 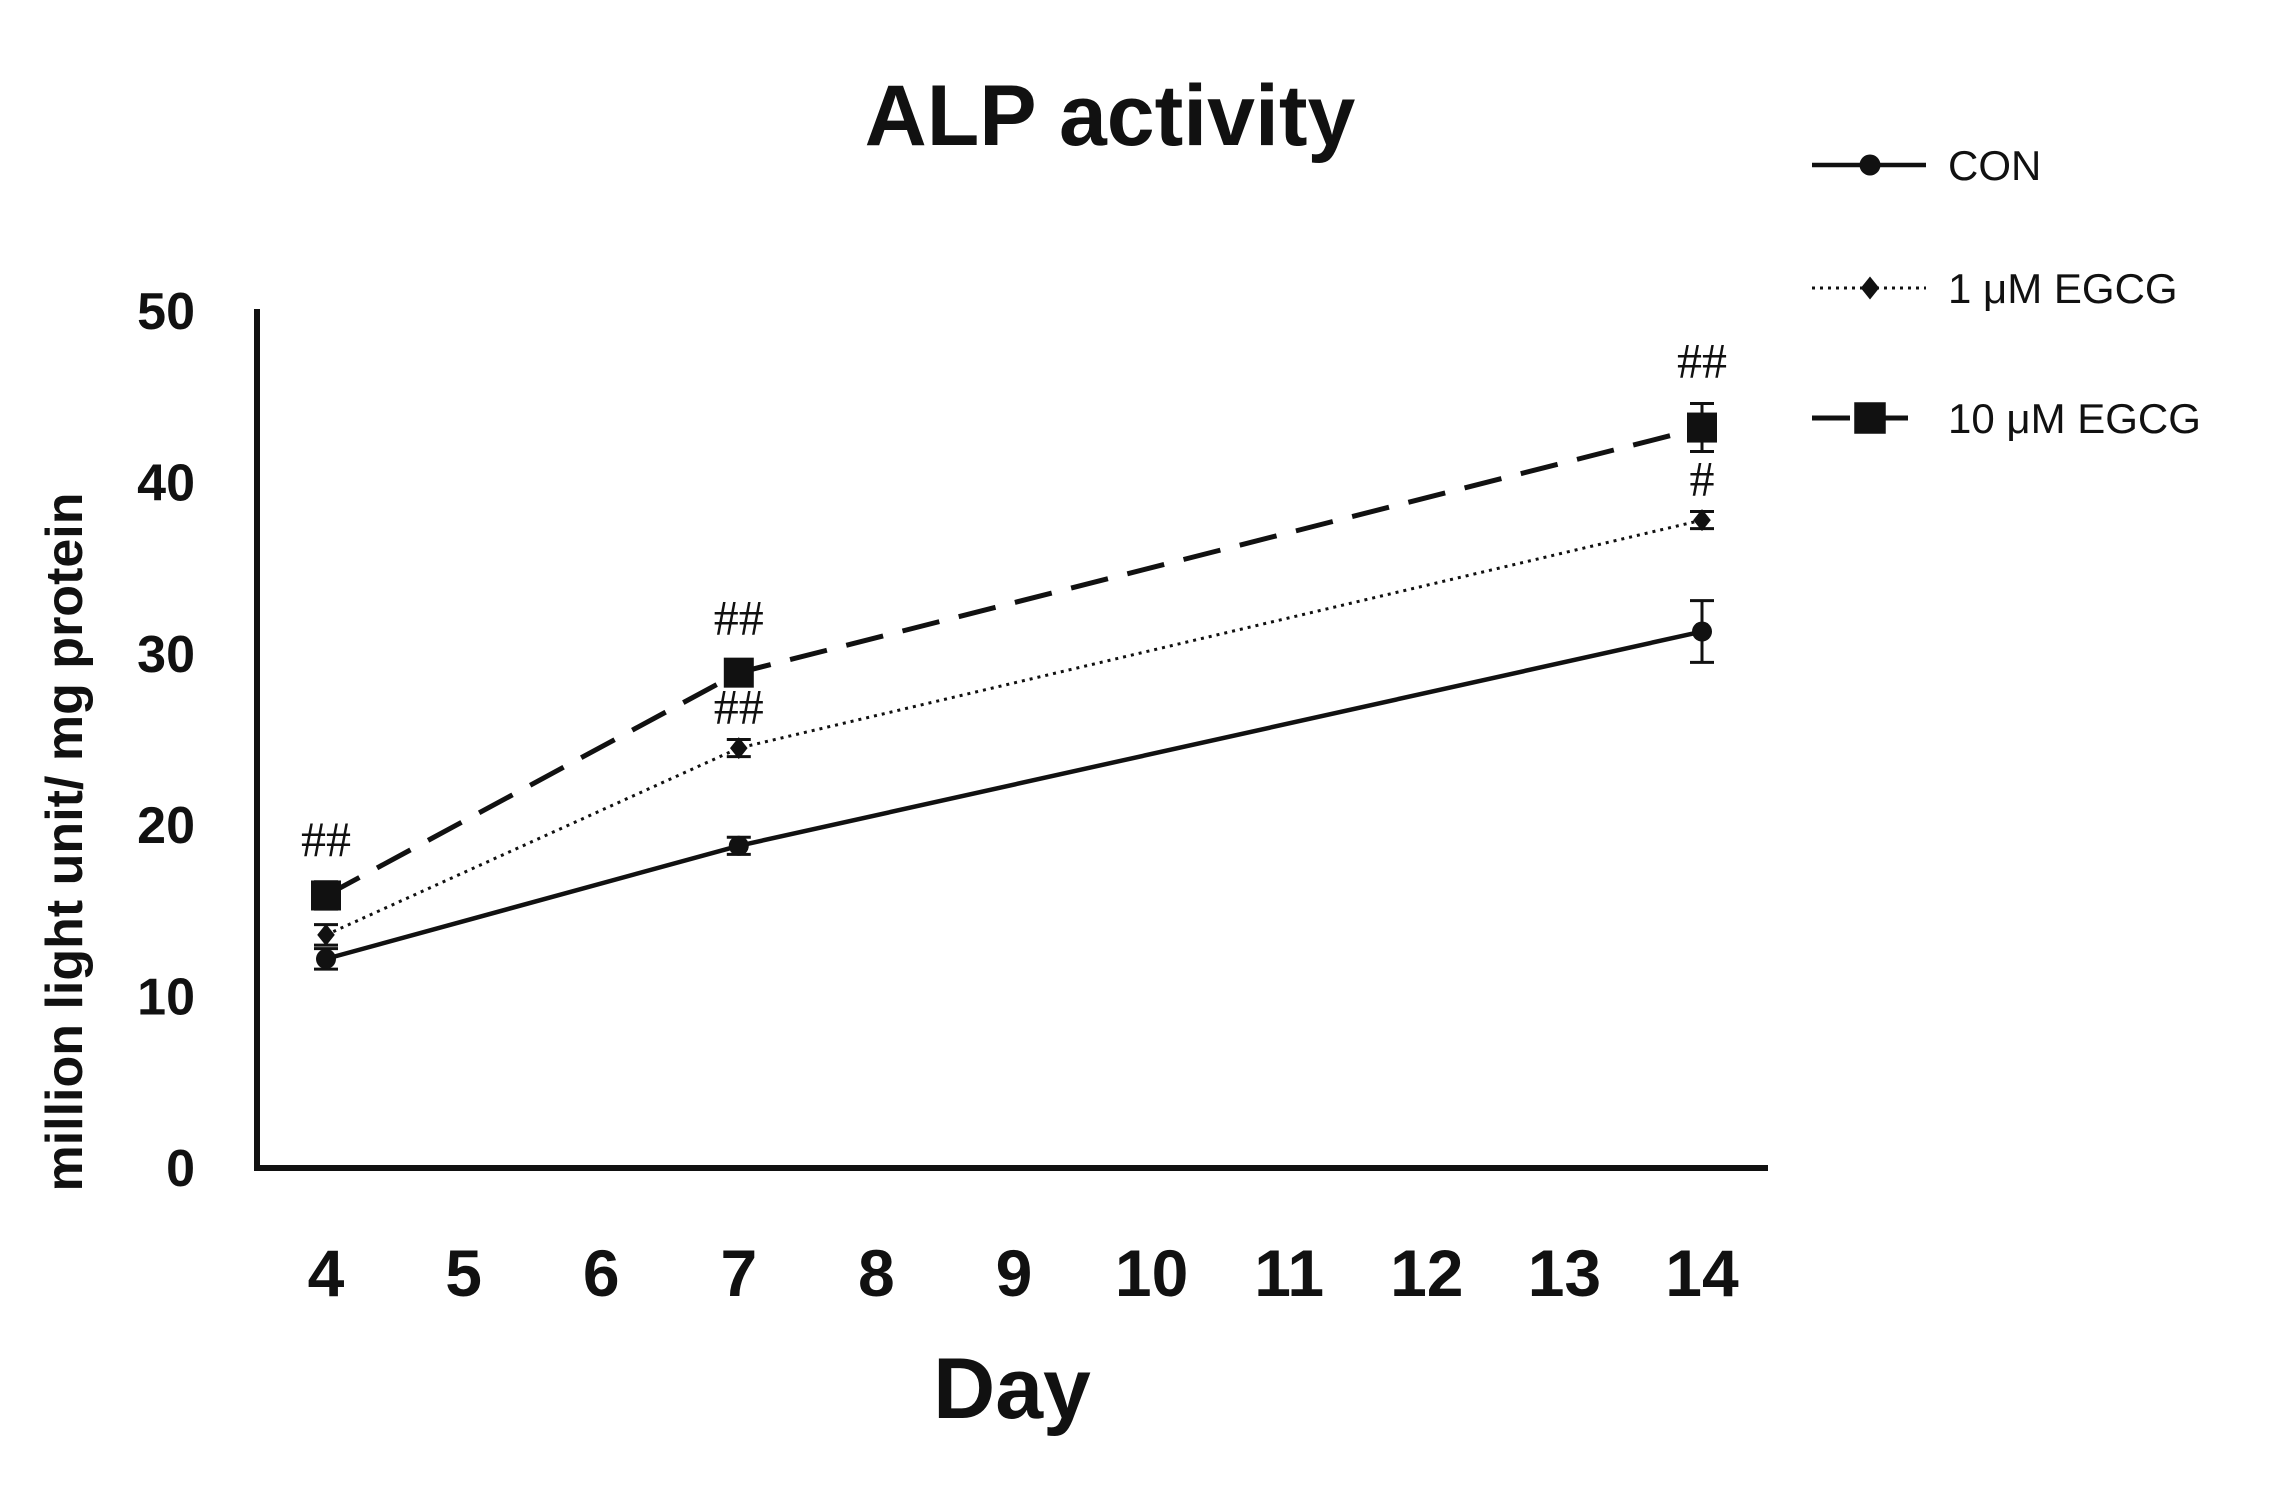 I want to click on x-tick-label: 4, so click(x=326, y=1273).